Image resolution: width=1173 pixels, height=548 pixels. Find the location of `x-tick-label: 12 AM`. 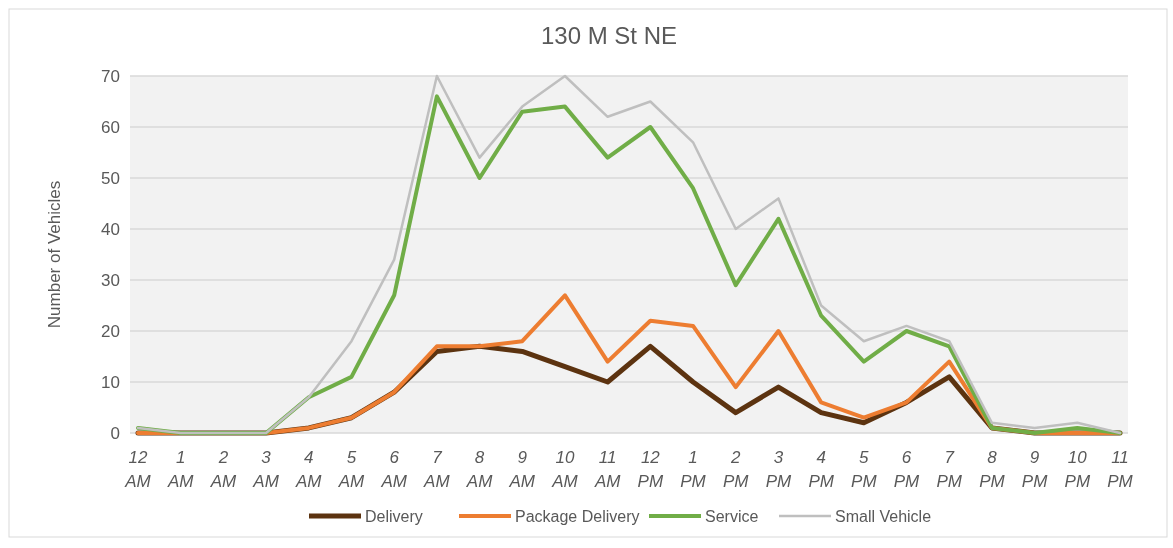

x-tick-label: 12 AM is located at coordinates (138, 469).